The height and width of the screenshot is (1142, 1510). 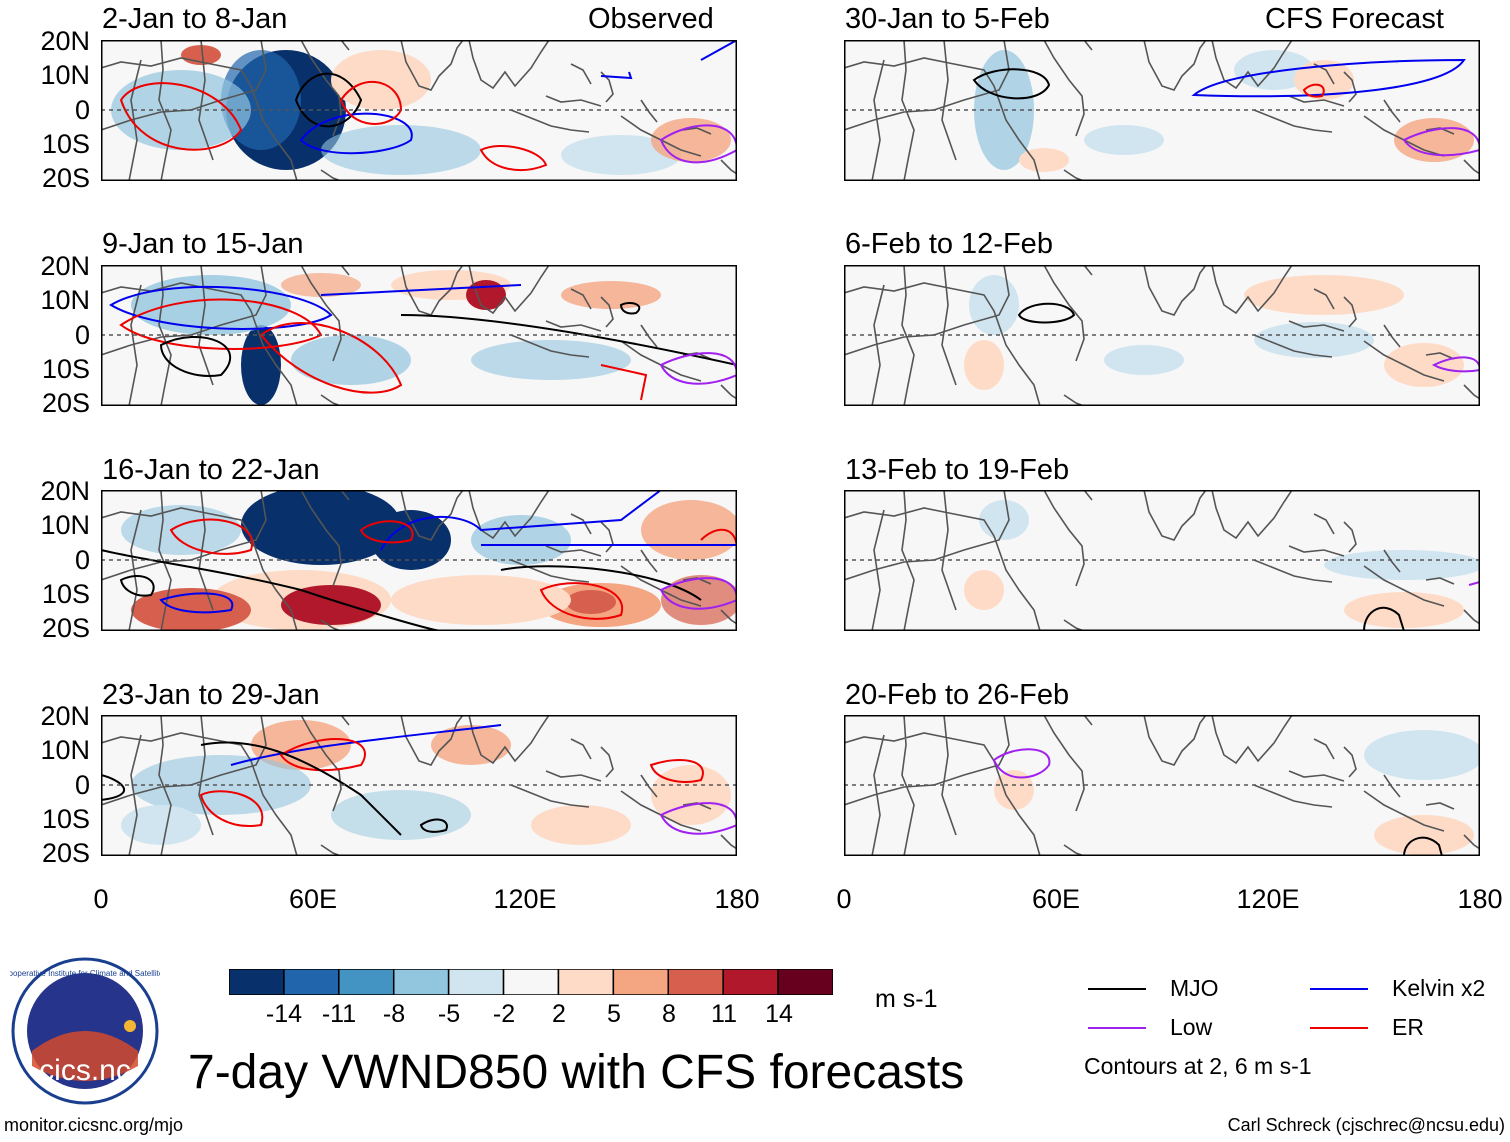 I want to click on legend-label-low: Low, so click(x=1191, y=1027).